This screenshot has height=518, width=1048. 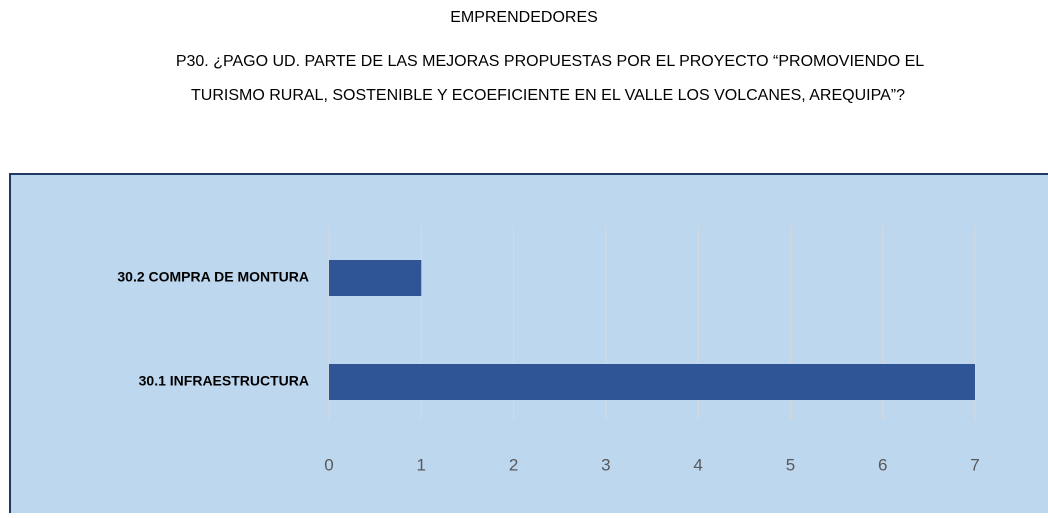 I want to click on x-tick-label: 7, so click(x=974, y=464).